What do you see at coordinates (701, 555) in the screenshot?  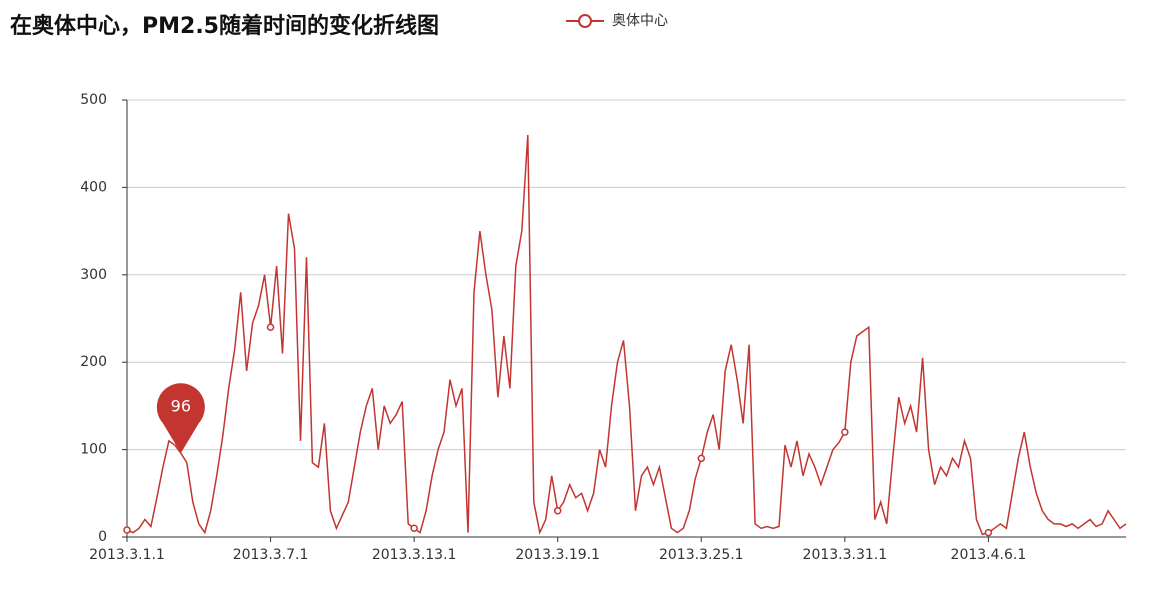 I see `x-tick-label: 2013.3.25.1` at bounding box center [701, 555].